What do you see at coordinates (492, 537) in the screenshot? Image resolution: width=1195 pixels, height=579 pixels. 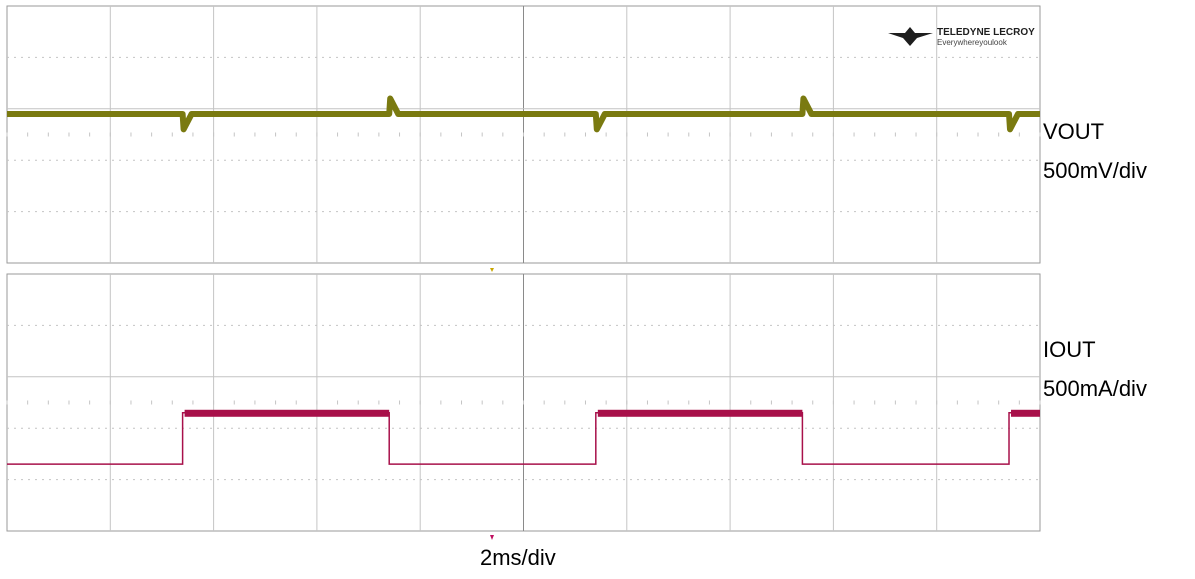 I see `trigger-marker-bottom` at bounding box center [492, 537].